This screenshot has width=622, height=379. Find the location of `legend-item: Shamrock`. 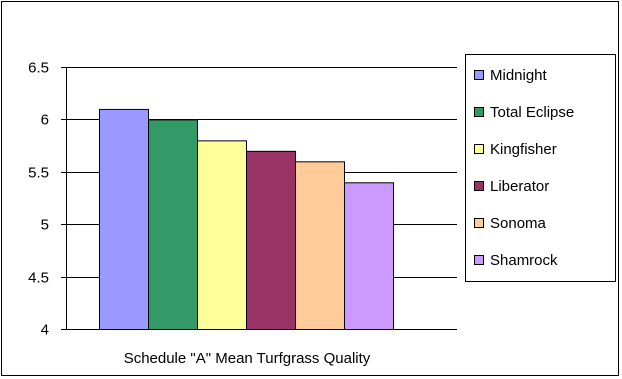

legend-item: Shamrock is located at coordinates (516, 260).